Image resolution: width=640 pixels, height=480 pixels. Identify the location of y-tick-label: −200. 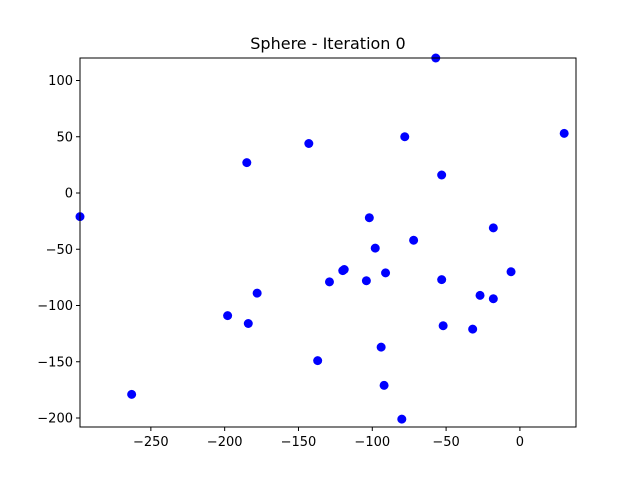
(55, 419).